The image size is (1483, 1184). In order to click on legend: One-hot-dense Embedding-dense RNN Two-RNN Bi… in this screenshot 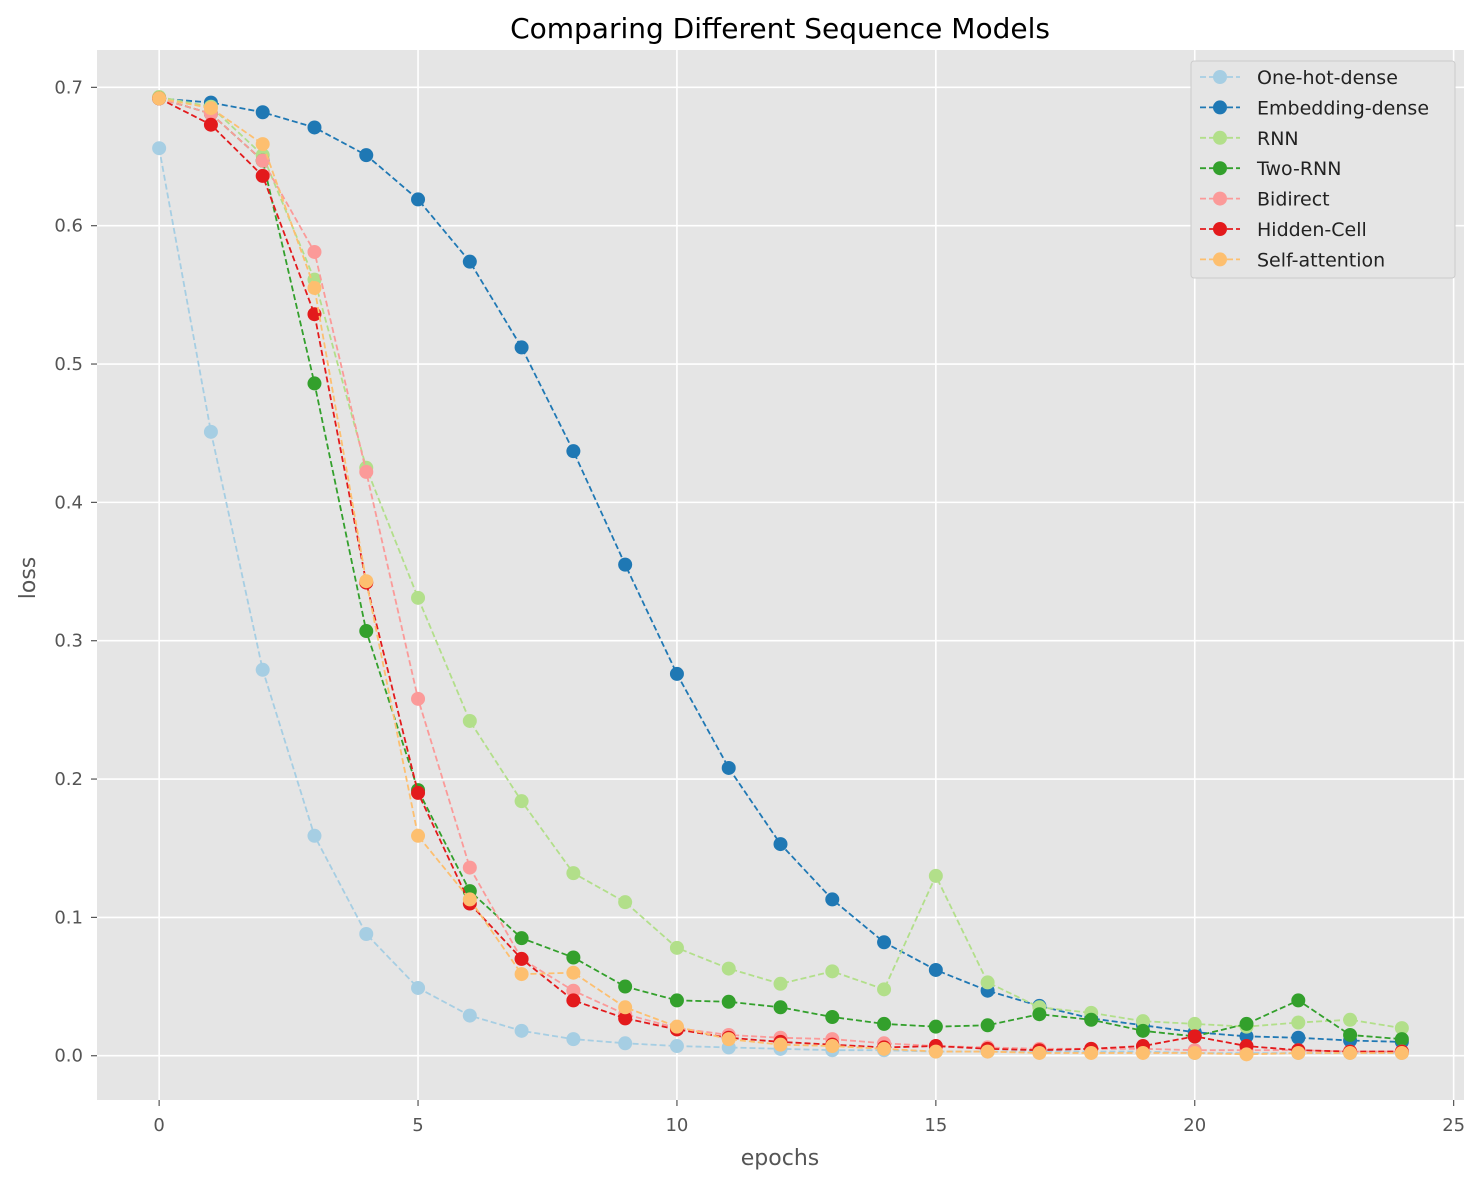, I will do `click(1323, 169)`.